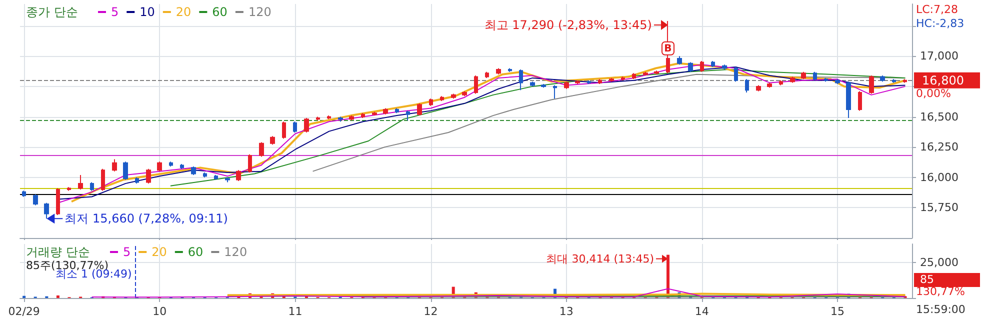  I want to click on x-tick-label: 15, so click(837, 311).